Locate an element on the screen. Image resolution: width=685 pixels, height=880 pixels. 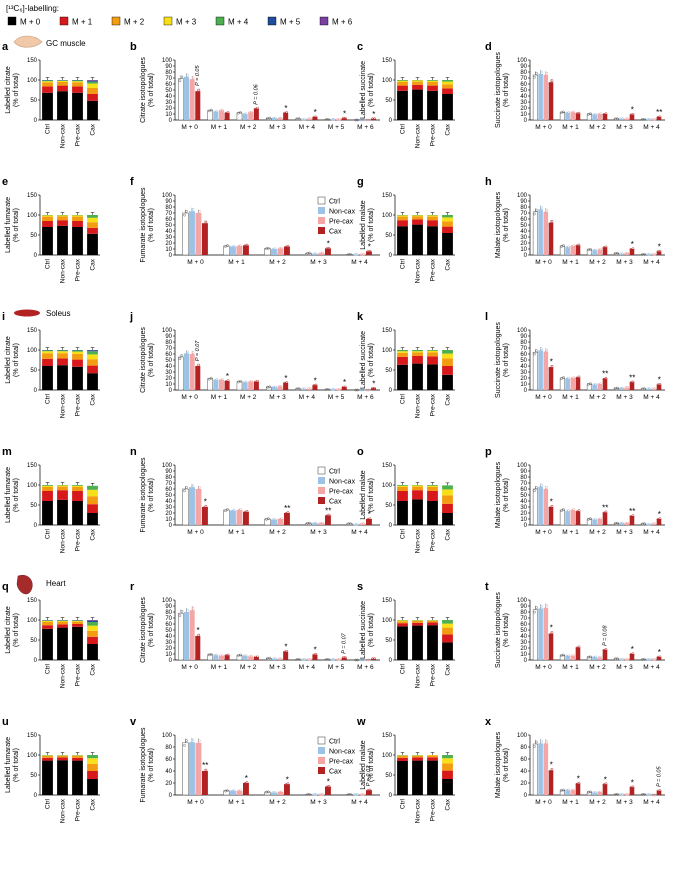
legend-item: M + 1 is located at coordinates (76, 22).